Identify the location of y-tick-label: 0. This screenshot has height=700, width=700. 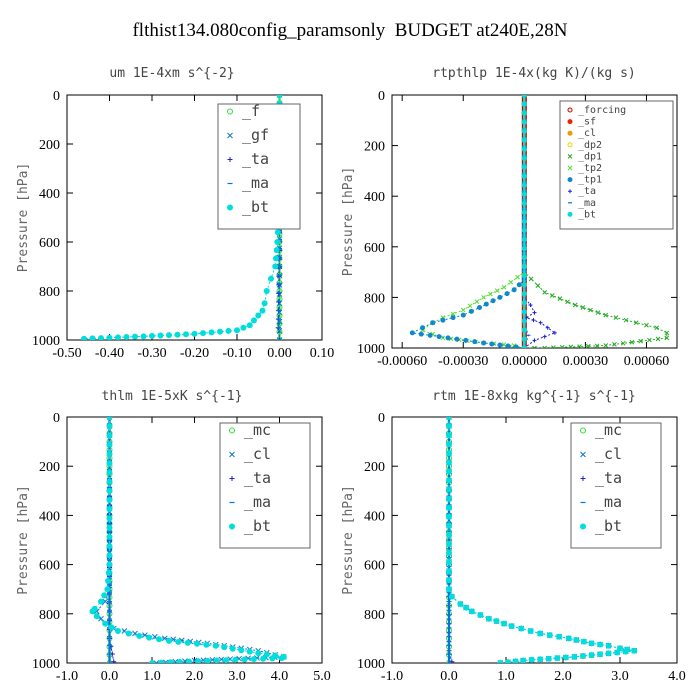
(56, 418).